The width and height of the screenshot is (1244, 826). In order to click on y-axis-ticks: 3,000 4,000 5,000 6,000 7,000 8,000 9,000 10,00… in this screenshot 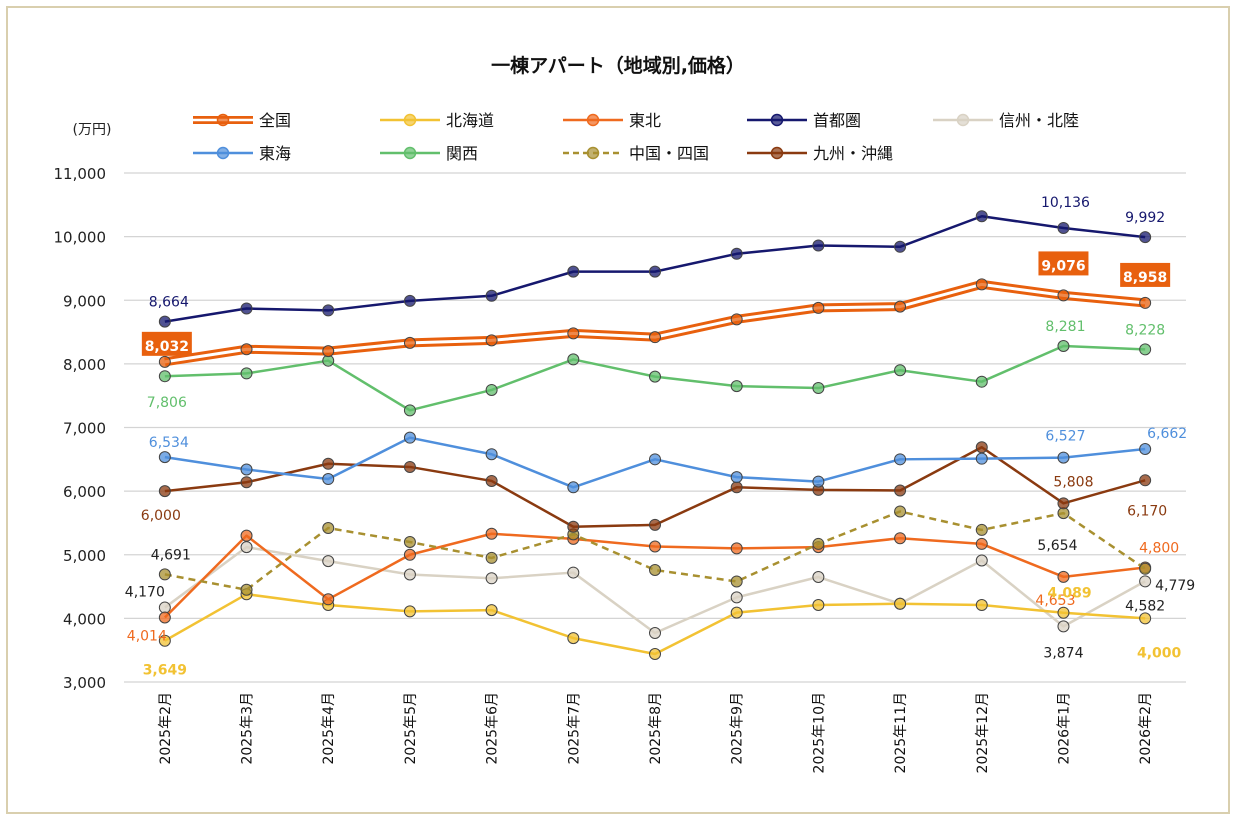, I will do `click(80, 428)`.